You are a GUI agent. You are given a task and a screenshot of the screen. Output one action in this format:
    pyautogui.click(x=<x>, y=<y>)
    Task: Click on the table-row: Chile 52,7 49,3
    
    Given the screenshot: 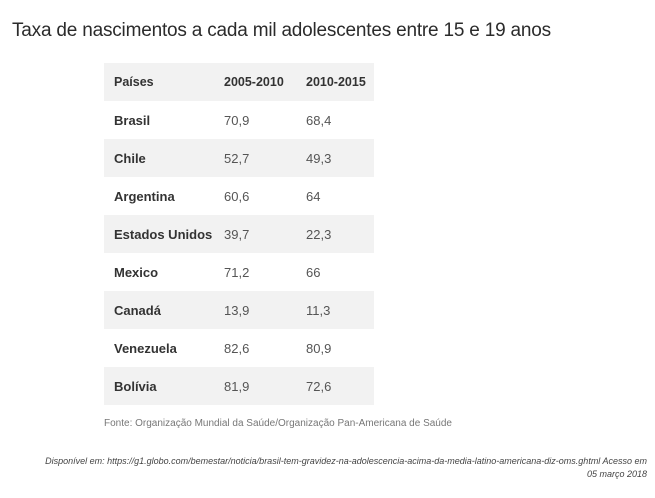 What is the action you would take?
    pyautogui.click(x=239, y=158)
    